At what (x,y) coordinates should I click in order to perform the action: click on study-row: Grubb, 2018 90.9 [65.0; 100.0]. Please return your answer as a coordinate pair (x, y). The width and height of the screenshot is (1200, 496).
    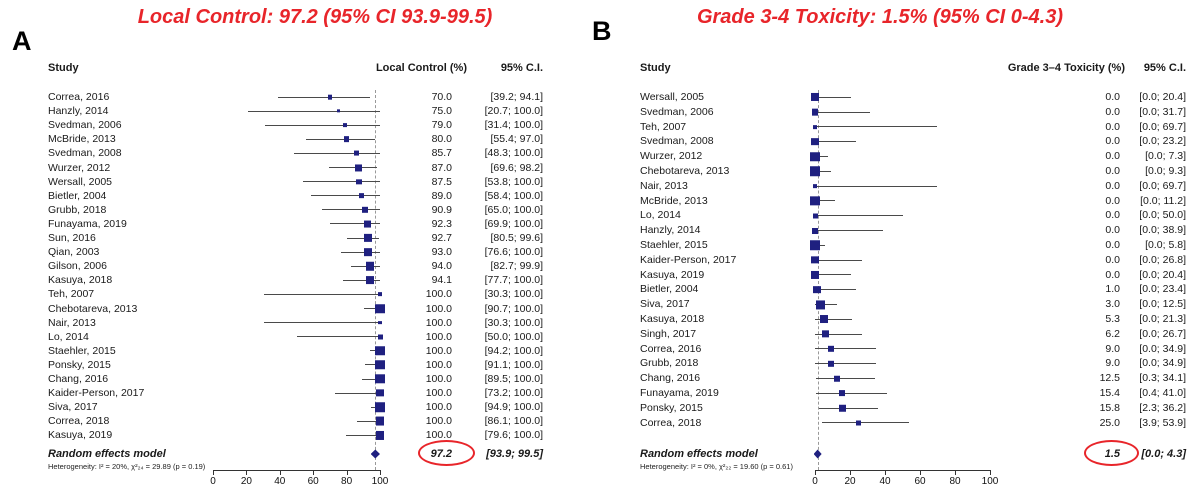
    Looking at the image, I should click on (295, 210).